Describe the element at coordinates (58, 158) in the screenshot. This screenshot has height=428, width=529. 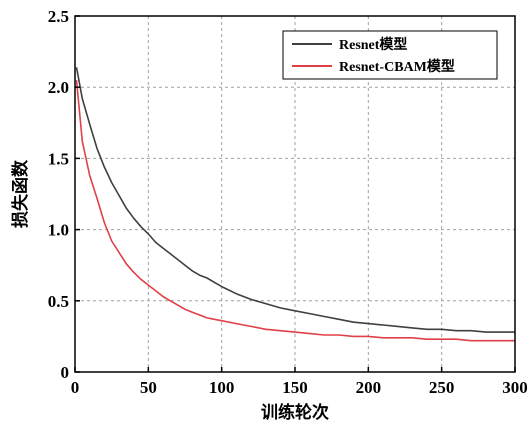
I see `y-tick-label: 1.5` at that location.